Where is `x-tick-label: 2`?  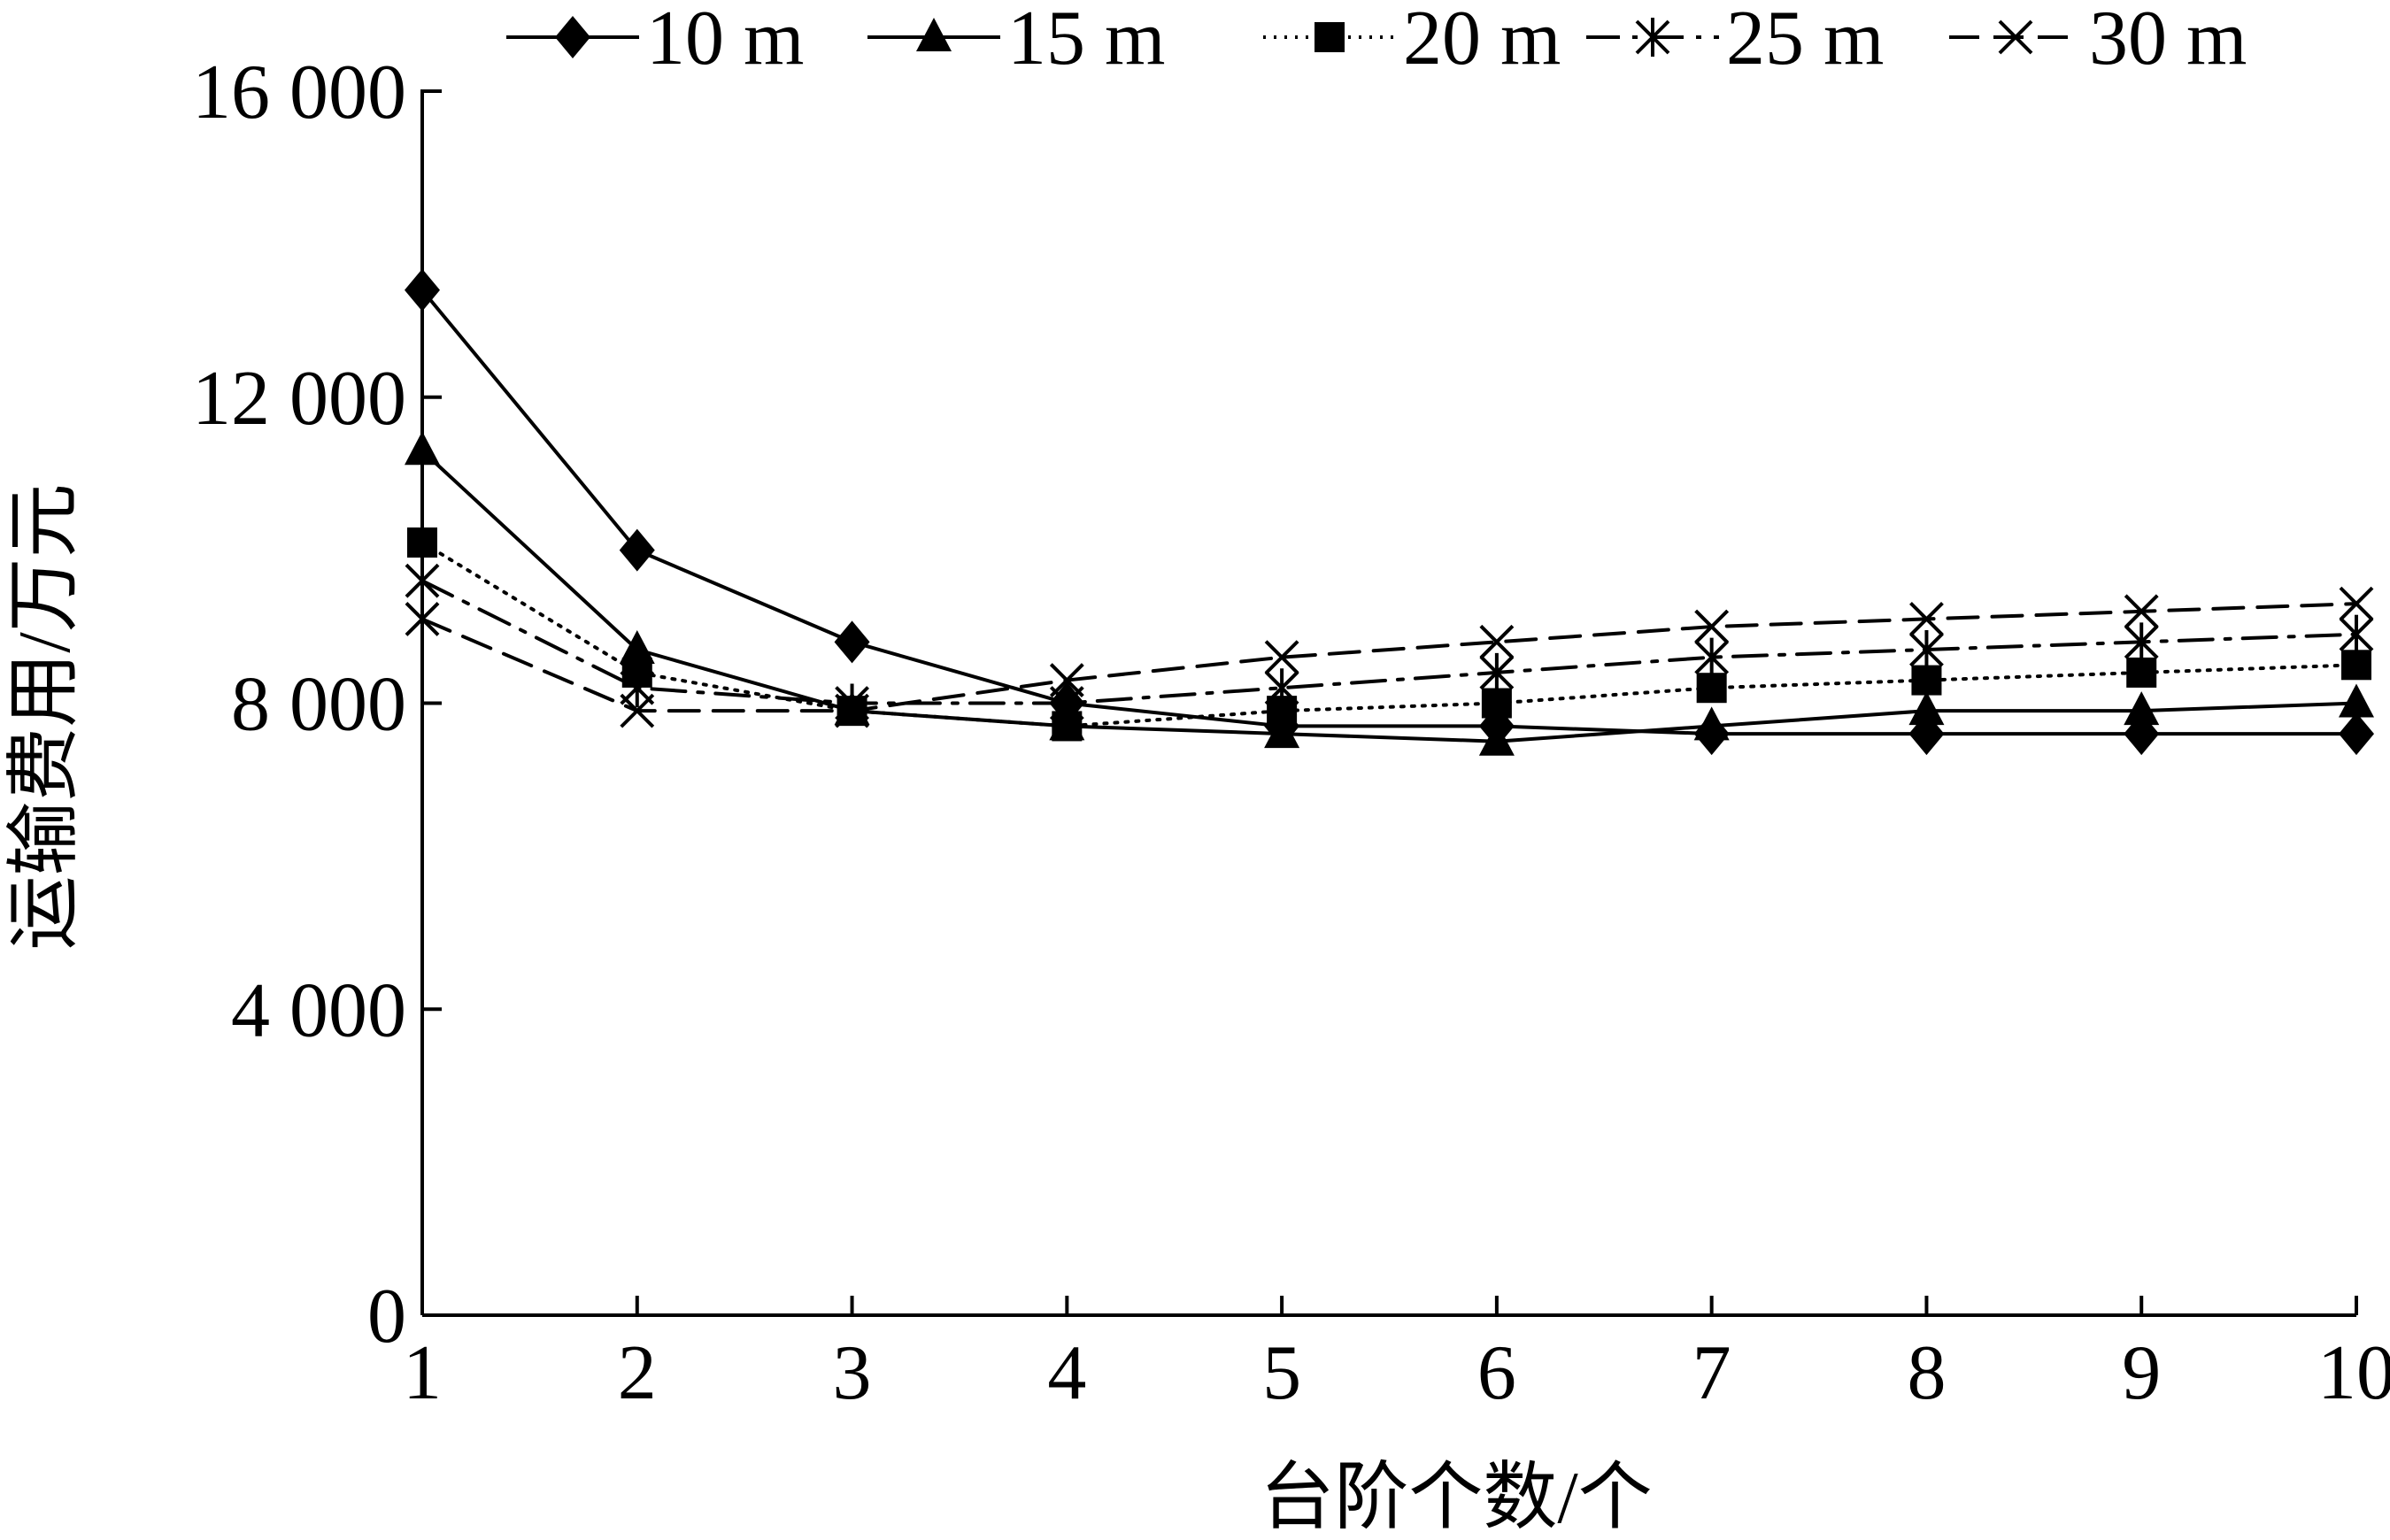 x-tick-label: 2 is located at coordinates (637, 1373).